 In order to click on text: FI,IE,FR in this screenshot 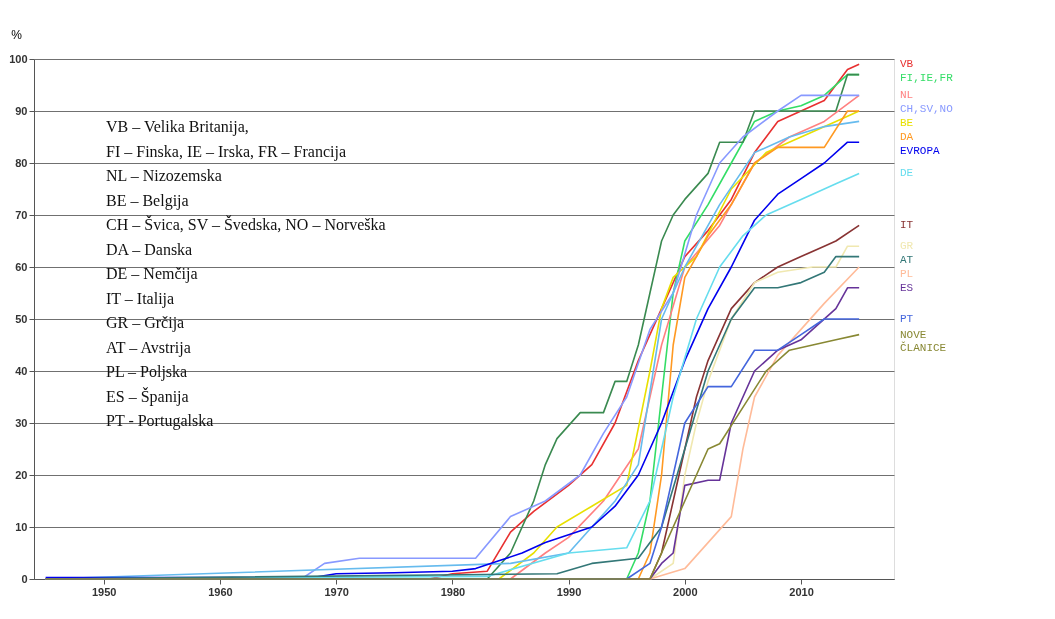, I will do `click(927, 78)`.